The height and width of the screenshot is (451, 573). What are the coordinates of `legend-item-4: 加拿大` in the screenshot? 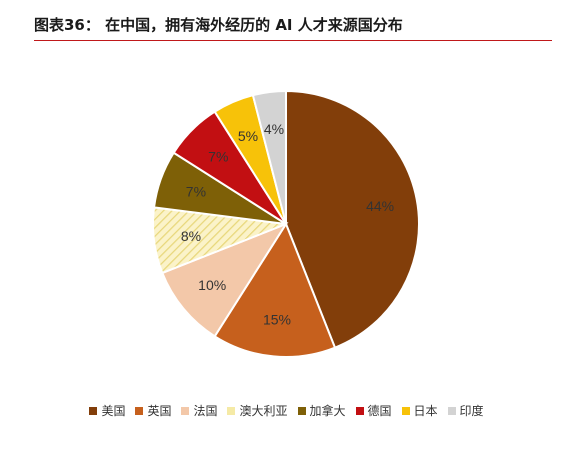 It's located at (321, 410).